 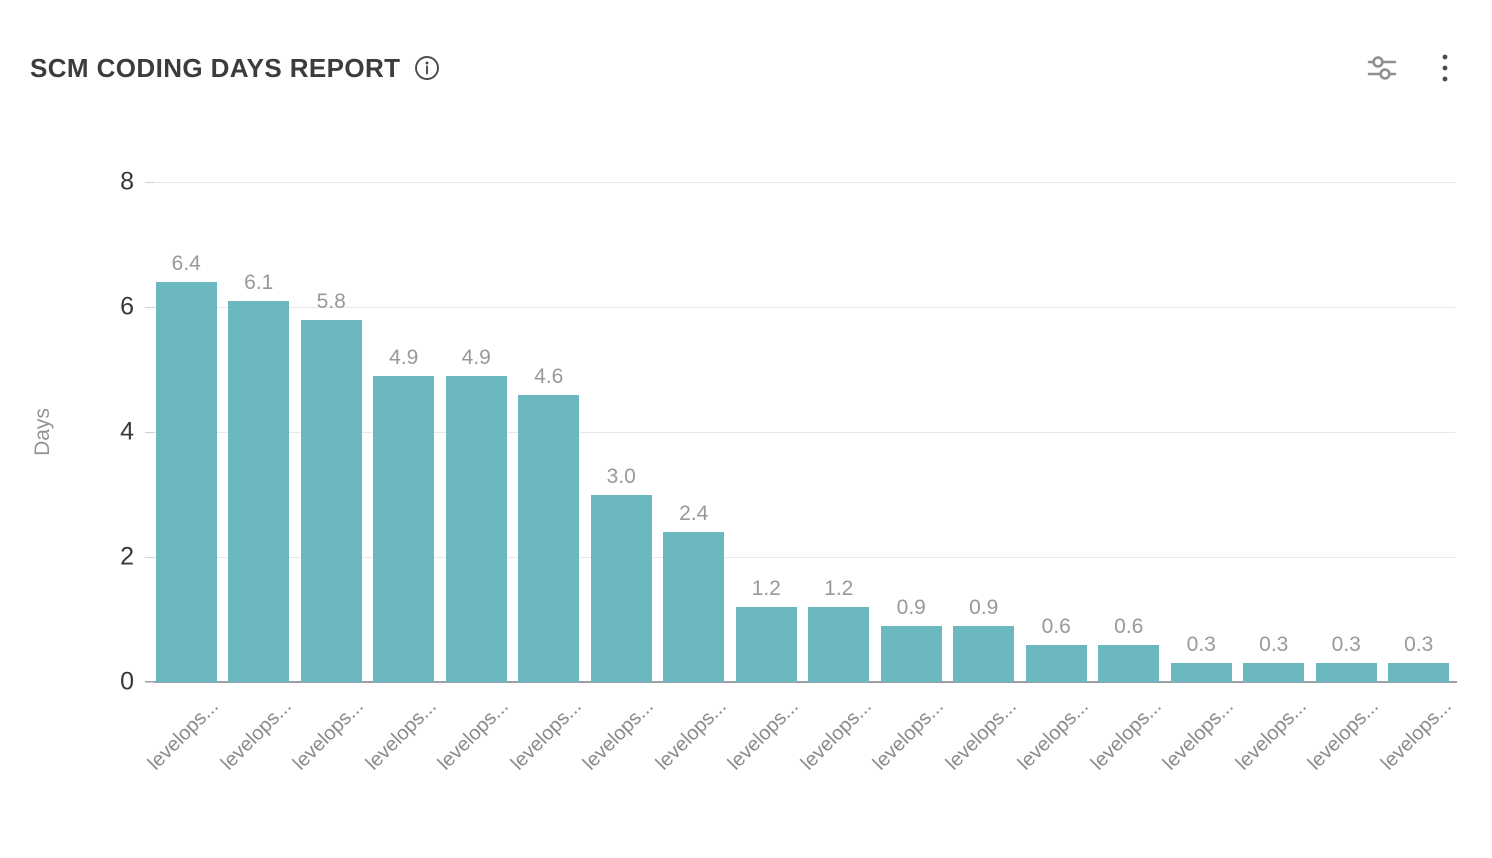 What do you see at coordinates (42, 432) in the screenshot?
I see `y-axis-title: Days` at bounding box center [42, 432].